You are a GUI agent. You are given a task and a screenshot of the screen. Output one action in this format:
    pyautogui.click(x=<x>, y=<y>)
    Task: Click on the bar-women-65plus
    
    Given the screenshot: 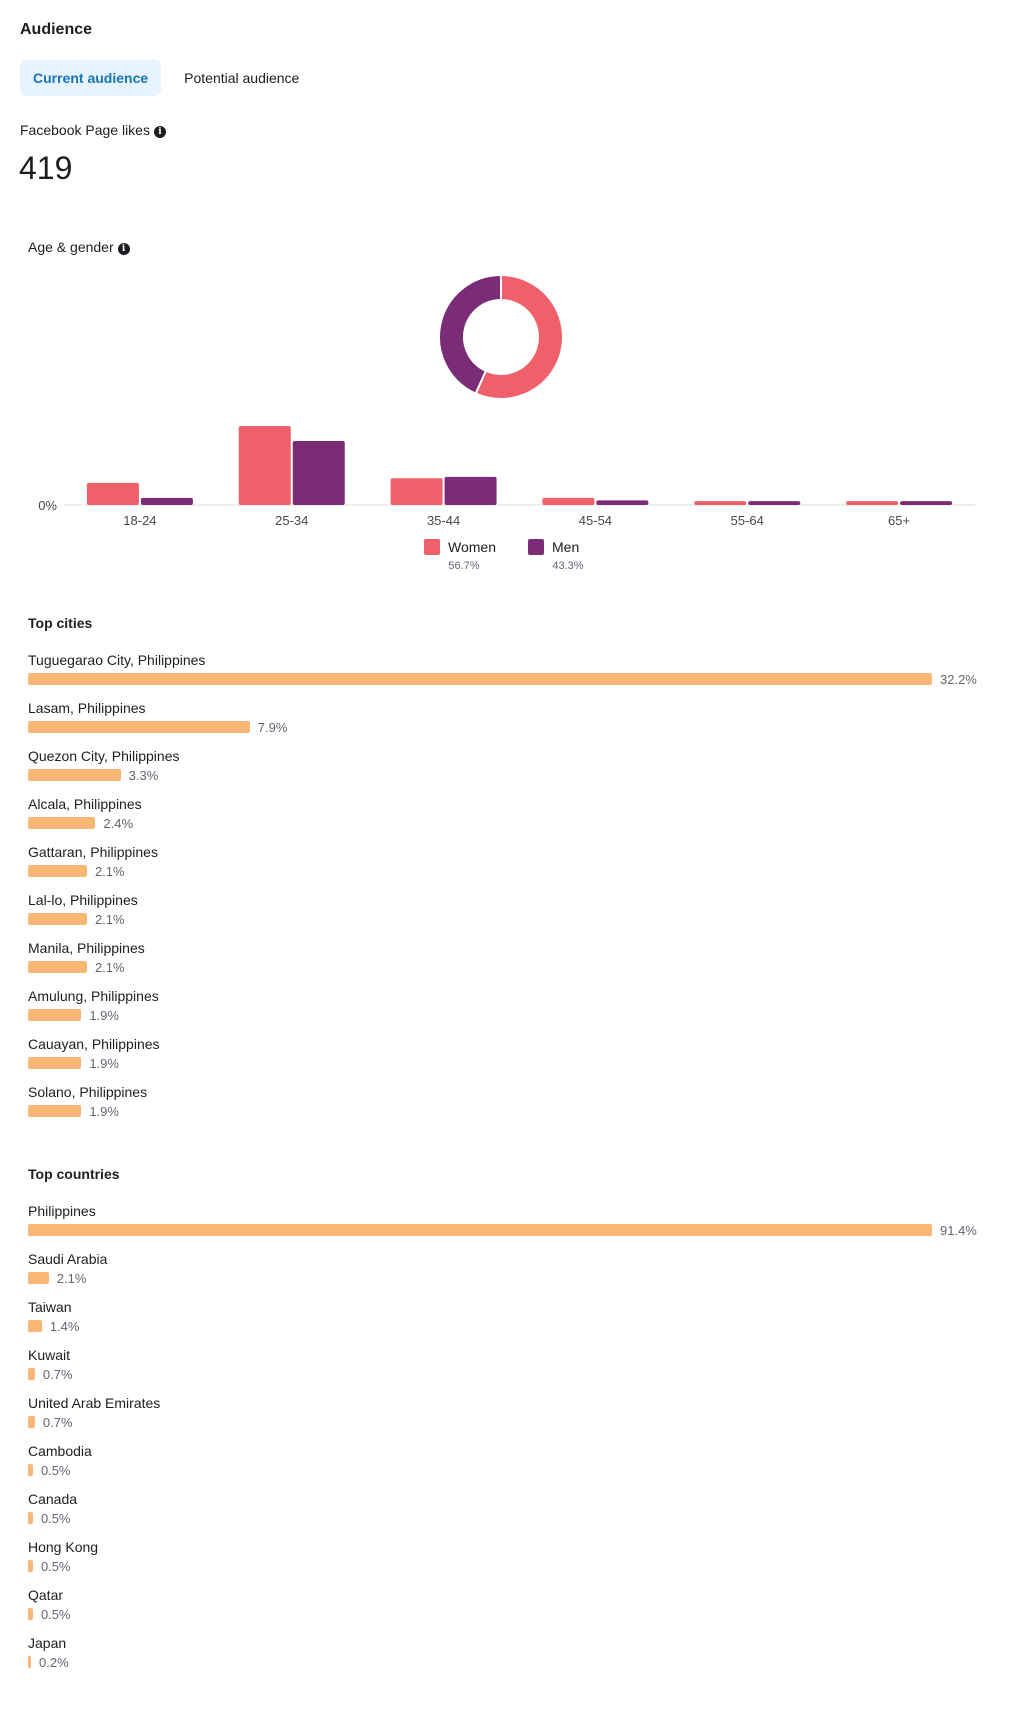 What is the action you would take?
    pyautogui.click(x=872, y=503)
    